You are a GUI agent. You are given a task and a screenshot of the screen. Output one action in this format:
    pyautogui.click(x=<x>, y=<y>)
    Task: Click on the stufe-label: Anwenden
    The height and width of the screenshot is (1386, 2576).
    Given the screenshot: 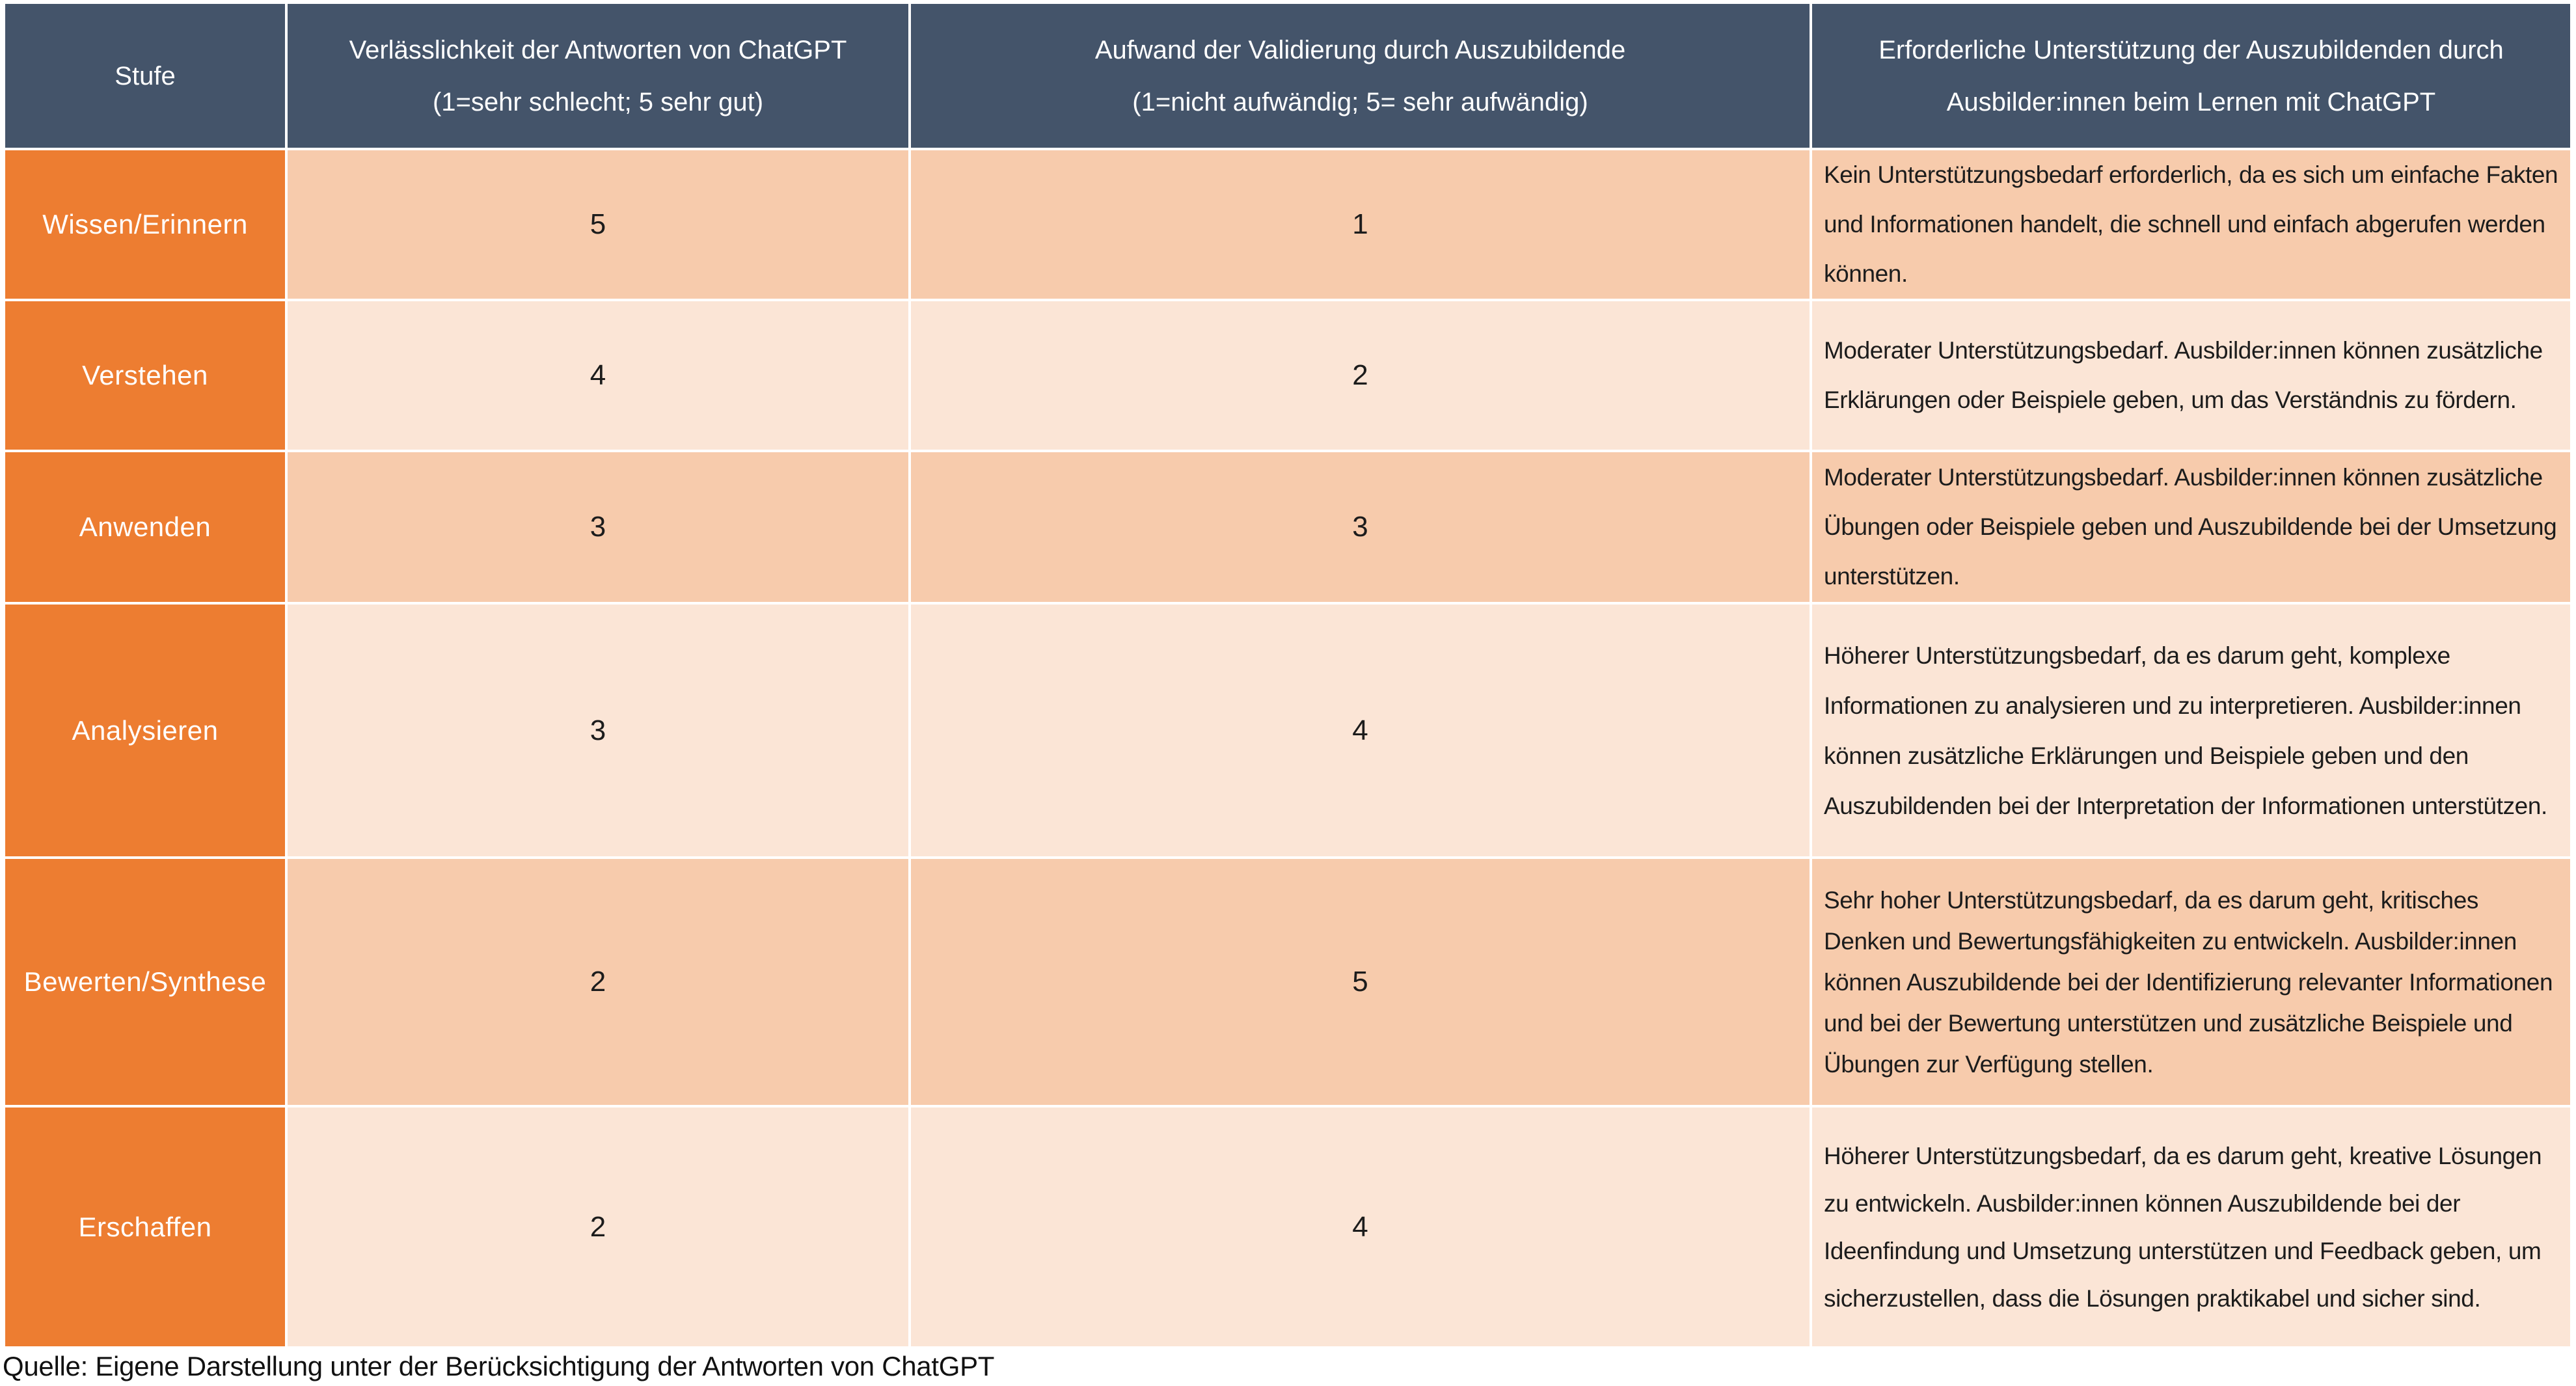 What is the action you would take?
    pyautogui.click(x=145, y=526)
    